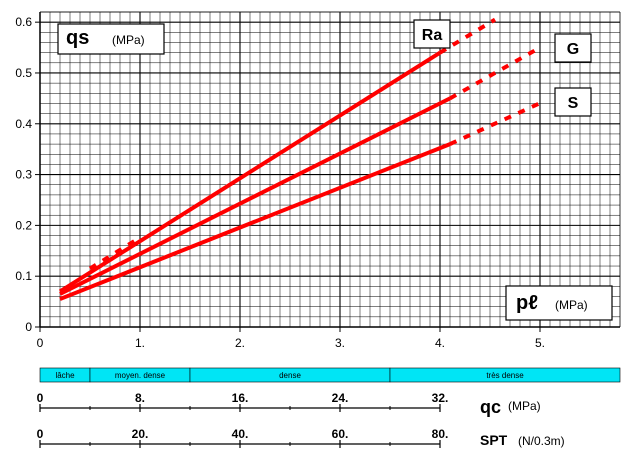 The image size is (623, 455). Describe the element at coordinates (65, 375) in the screenshot. I see `density-label: lâche` at that location.